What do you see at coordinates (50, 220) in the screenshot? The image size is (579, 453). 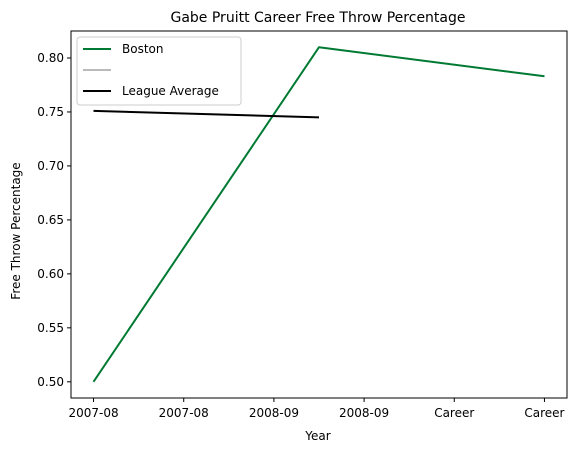 I see `y-tick-label: 0.65` at bounding box center [50, 220].